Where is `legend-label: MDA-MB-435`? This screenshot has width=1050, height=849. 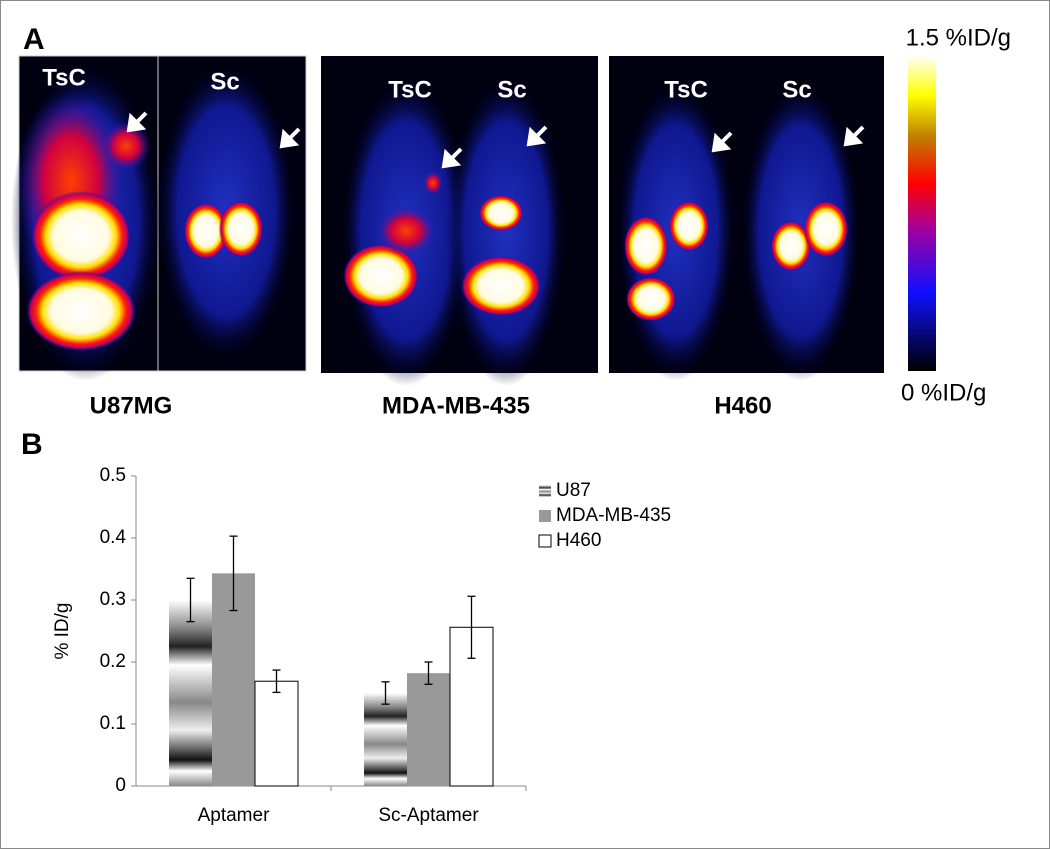 legend-label: MDA-MB-435 is located at coordinates (613, 515).